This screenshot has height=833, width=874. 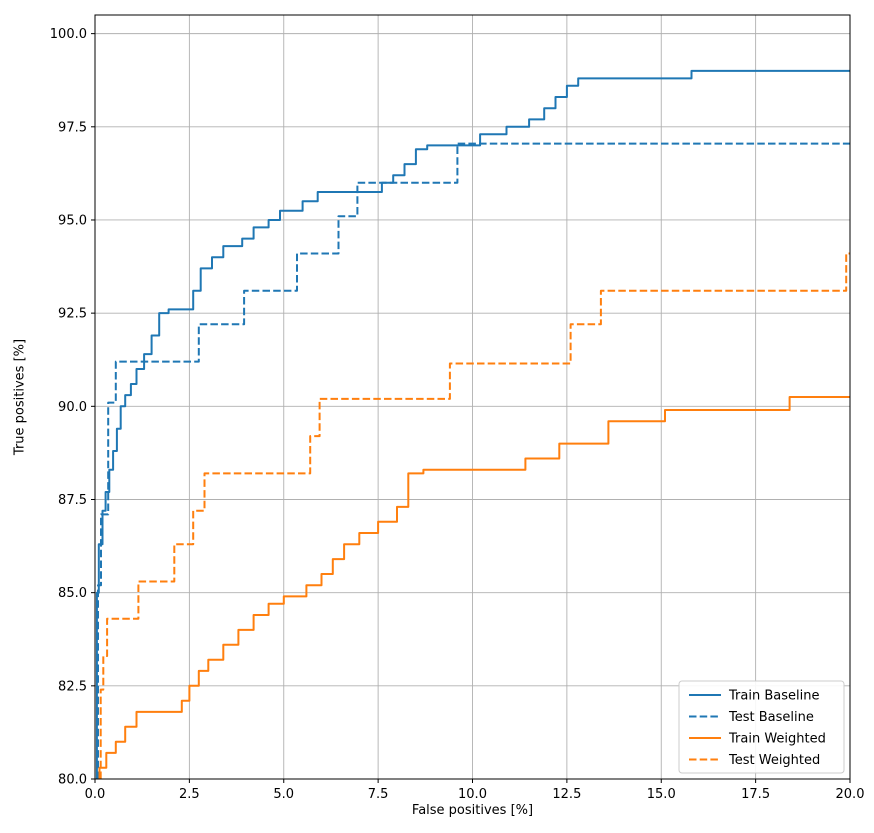 I want to click on legend-entry-train-baseline: Train Baseline, so click(x=754, y=696).